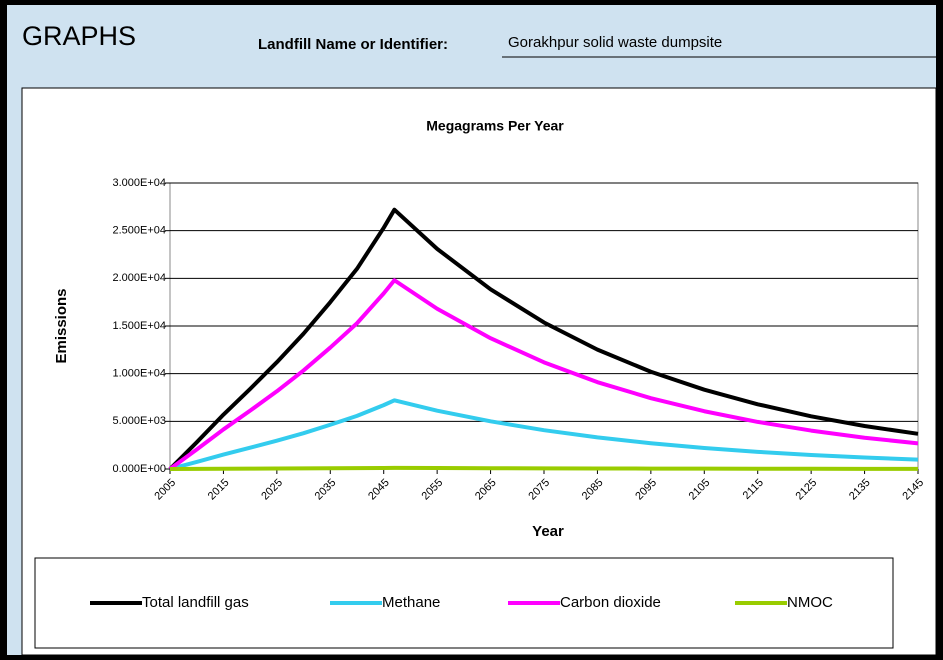 The height and width of the screenshot is (660, 943). What do you see at coordinates (548, 531) in the screenshot?
I see `x-axis-label: Year` at bounding box center [548, 531].